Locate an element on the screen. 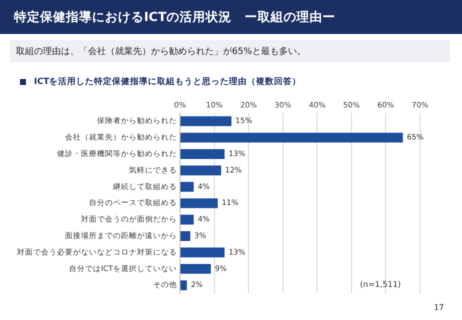 This screenshot has height=320, width=462. chart-subtitle: 取組の理由は、「会社（就業先）から勧められた」が65%と最も多い。 is located at coordinates (161, 52).